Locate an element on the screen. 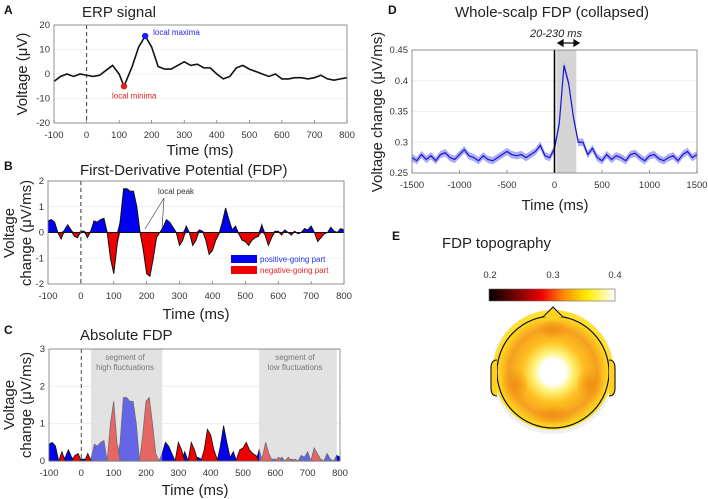 The height and width of the screenshot is (499, 708). segment-shade is located at coordinates (298, 405).